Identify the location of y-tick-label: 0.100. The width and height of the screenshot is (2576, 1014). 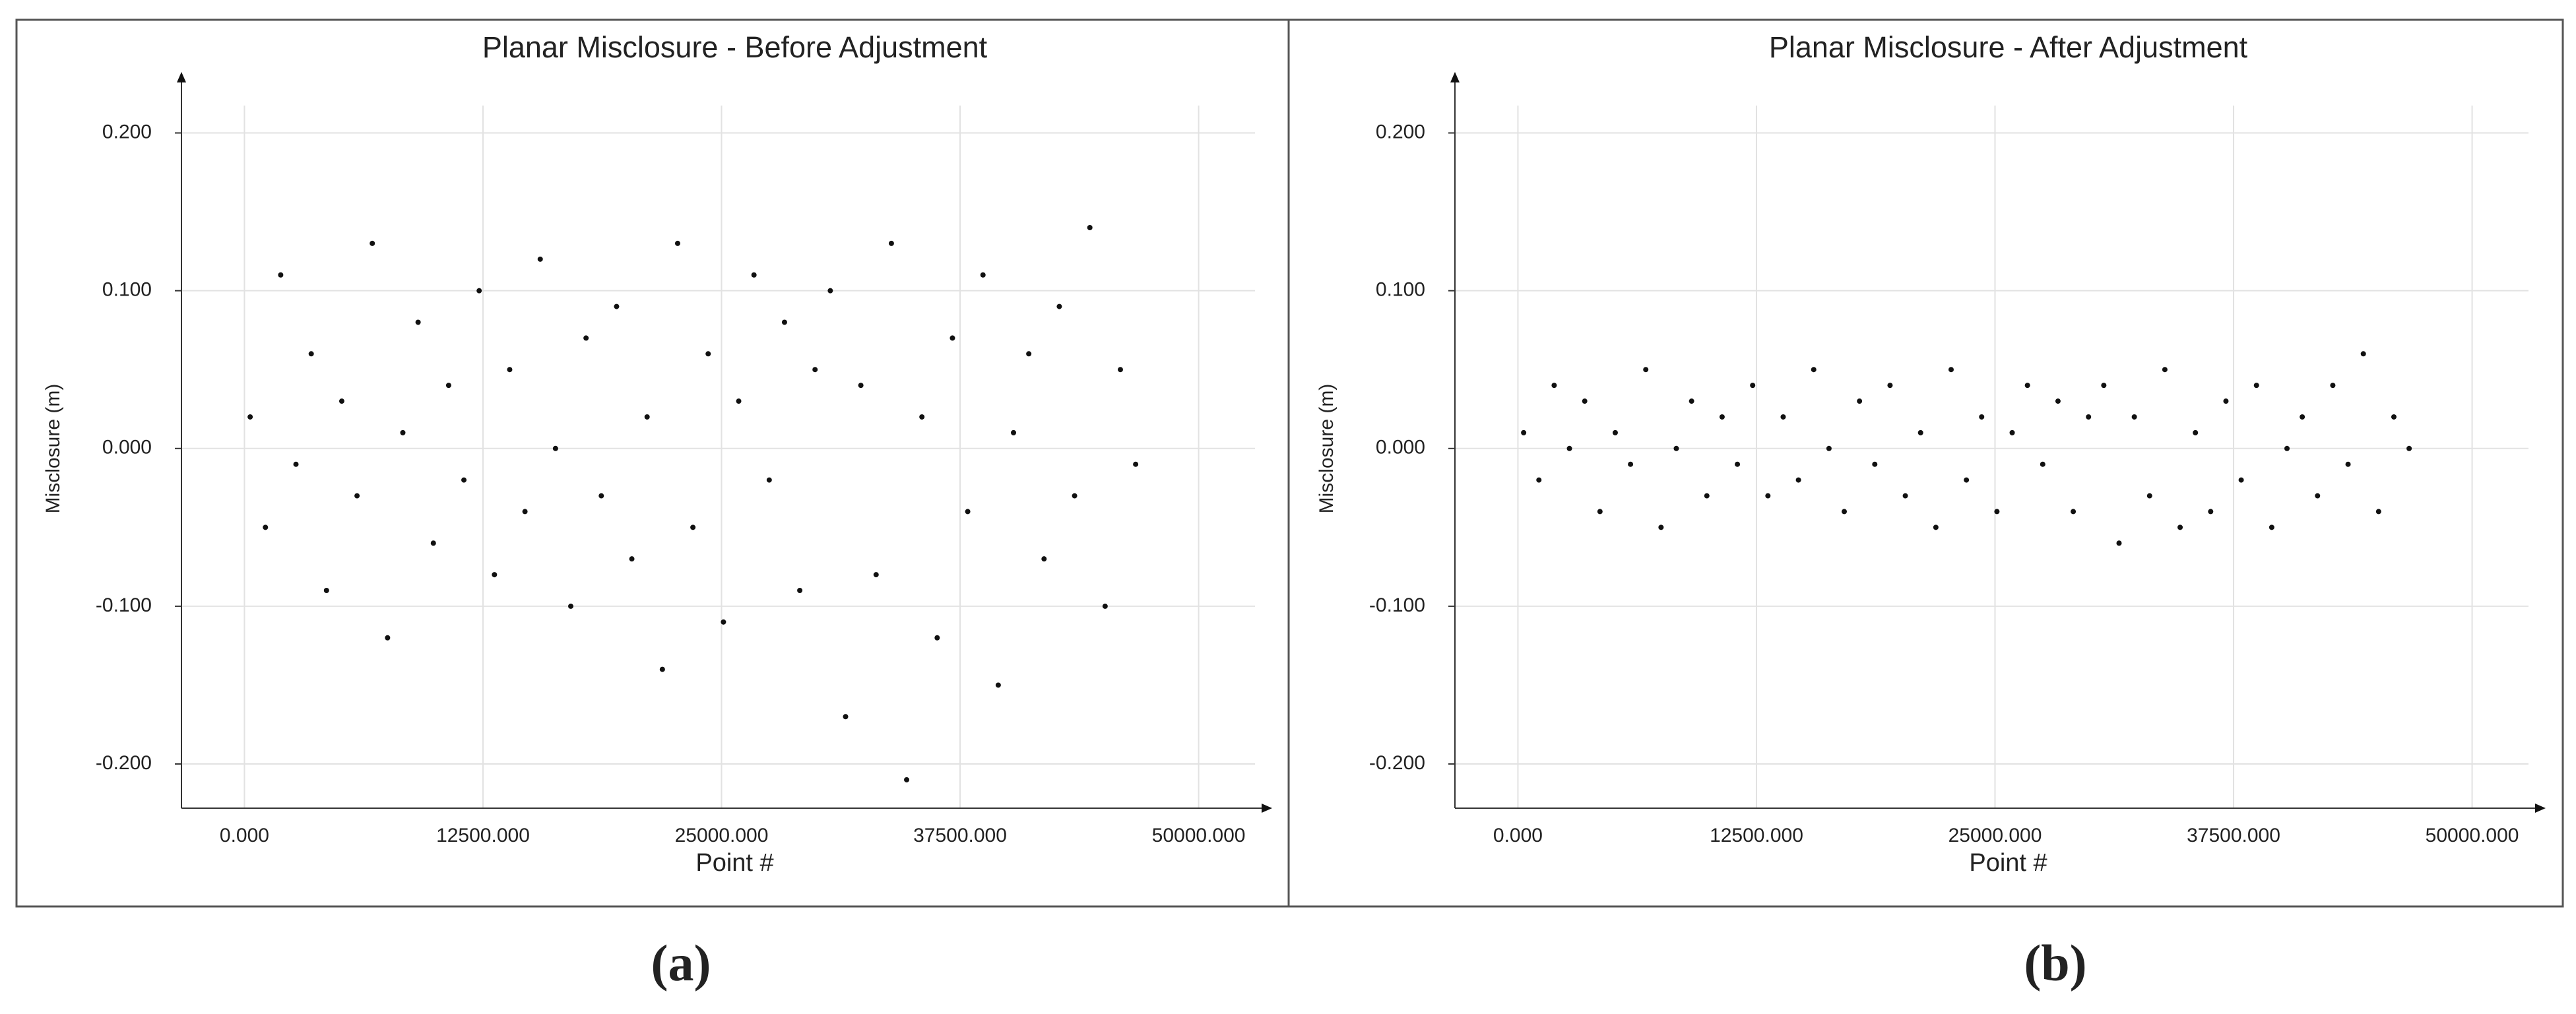
(127, 290).